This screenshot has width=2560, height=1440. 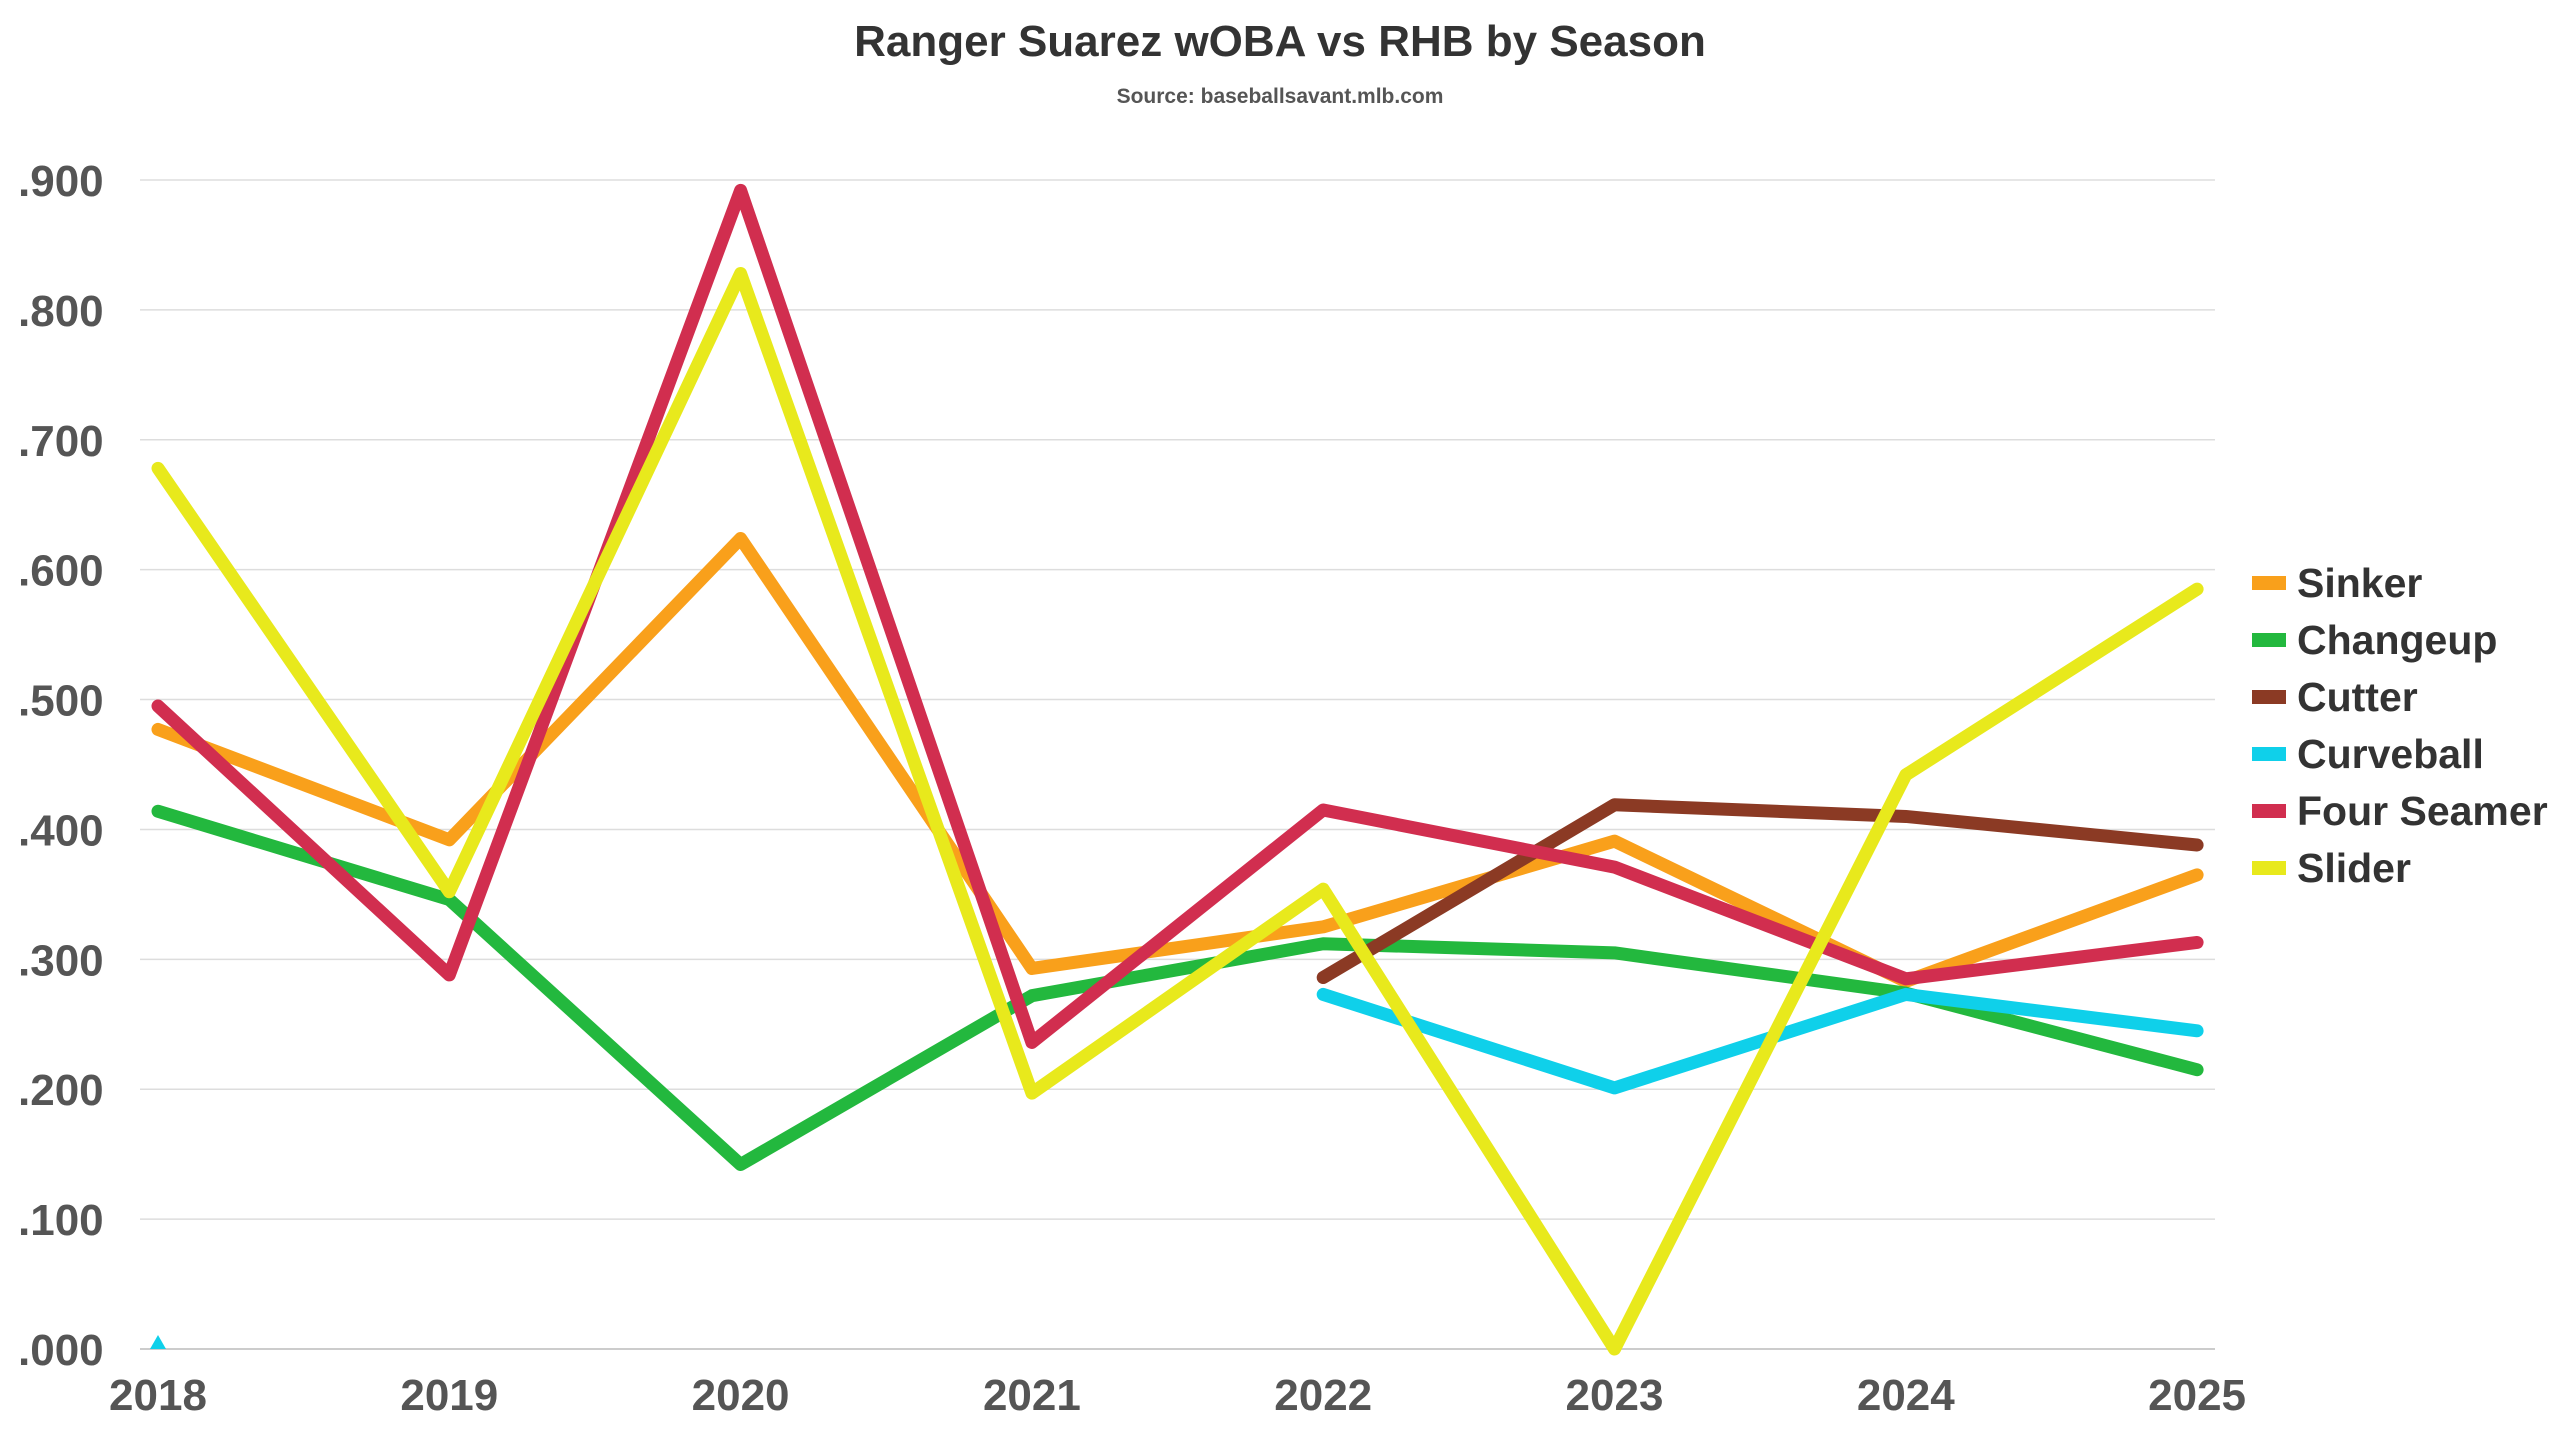 What do you see at coordinates (61, 311) in the screenshot?
I see `y-tick-label: .800` at bounding box center [61, 311].